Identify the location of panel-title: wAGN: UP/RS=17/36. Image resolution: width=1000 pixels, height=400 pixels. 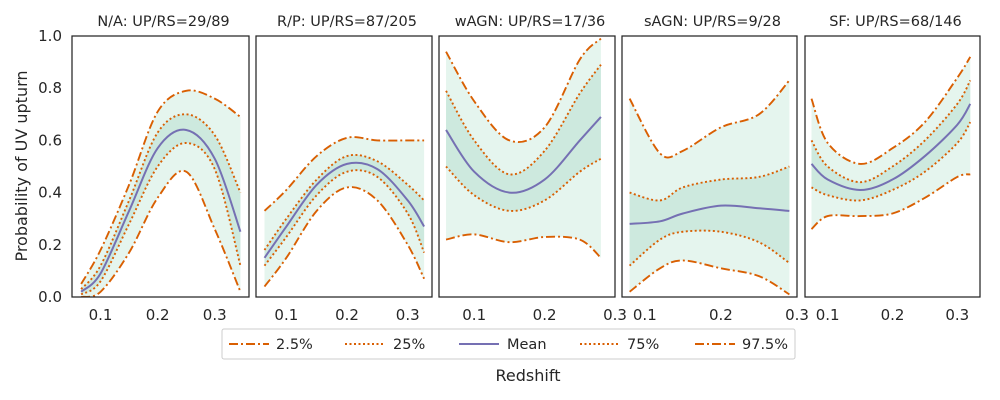
(530, 22).